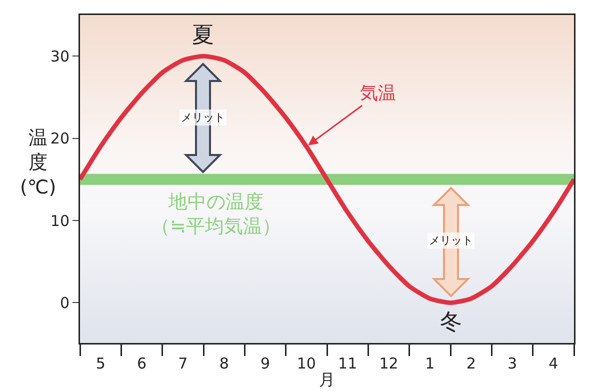 The width and height of the screenshot is (600, 391). I want to click on annotation: 気温, so click(378, 93).